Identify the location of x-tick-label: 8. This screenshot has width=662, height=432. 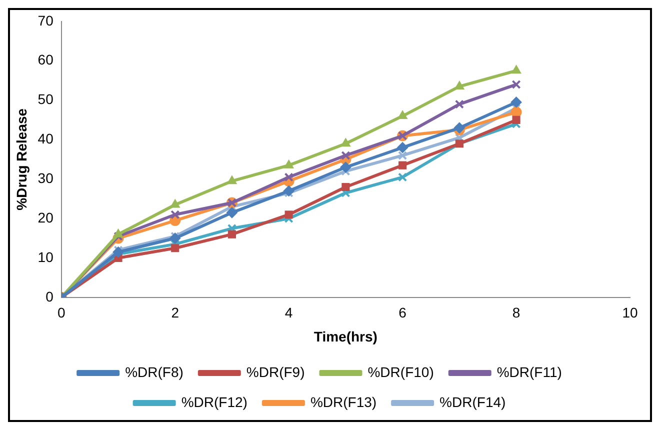
(516, 312).